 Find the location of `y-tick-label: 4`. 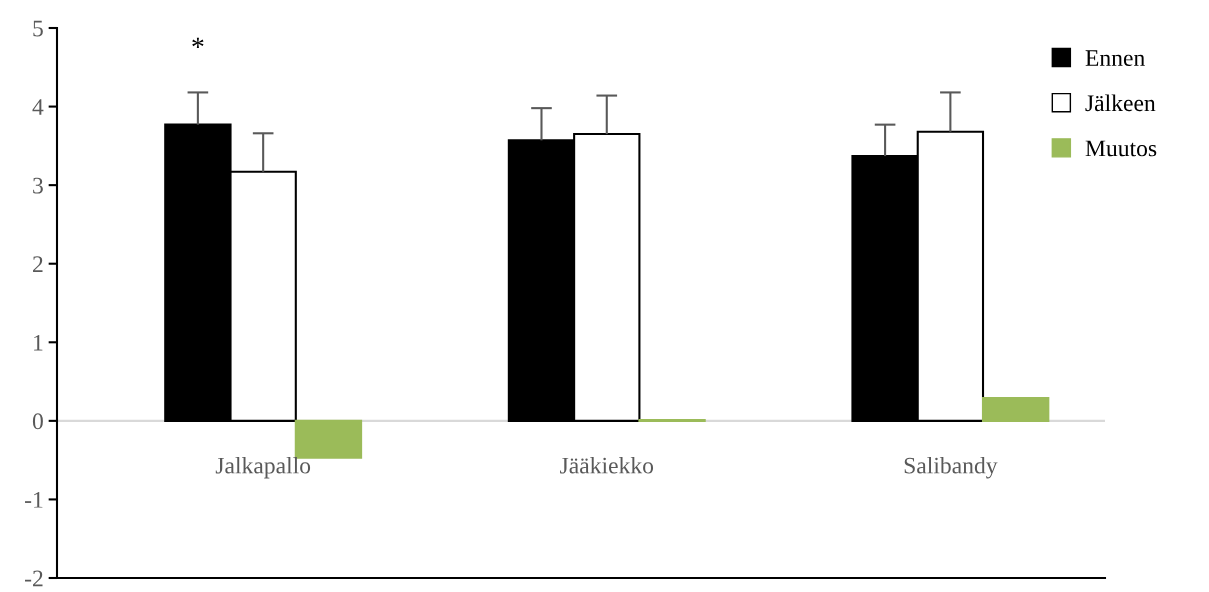

y-tick-label: 4 is located at coordinates (38, 107).